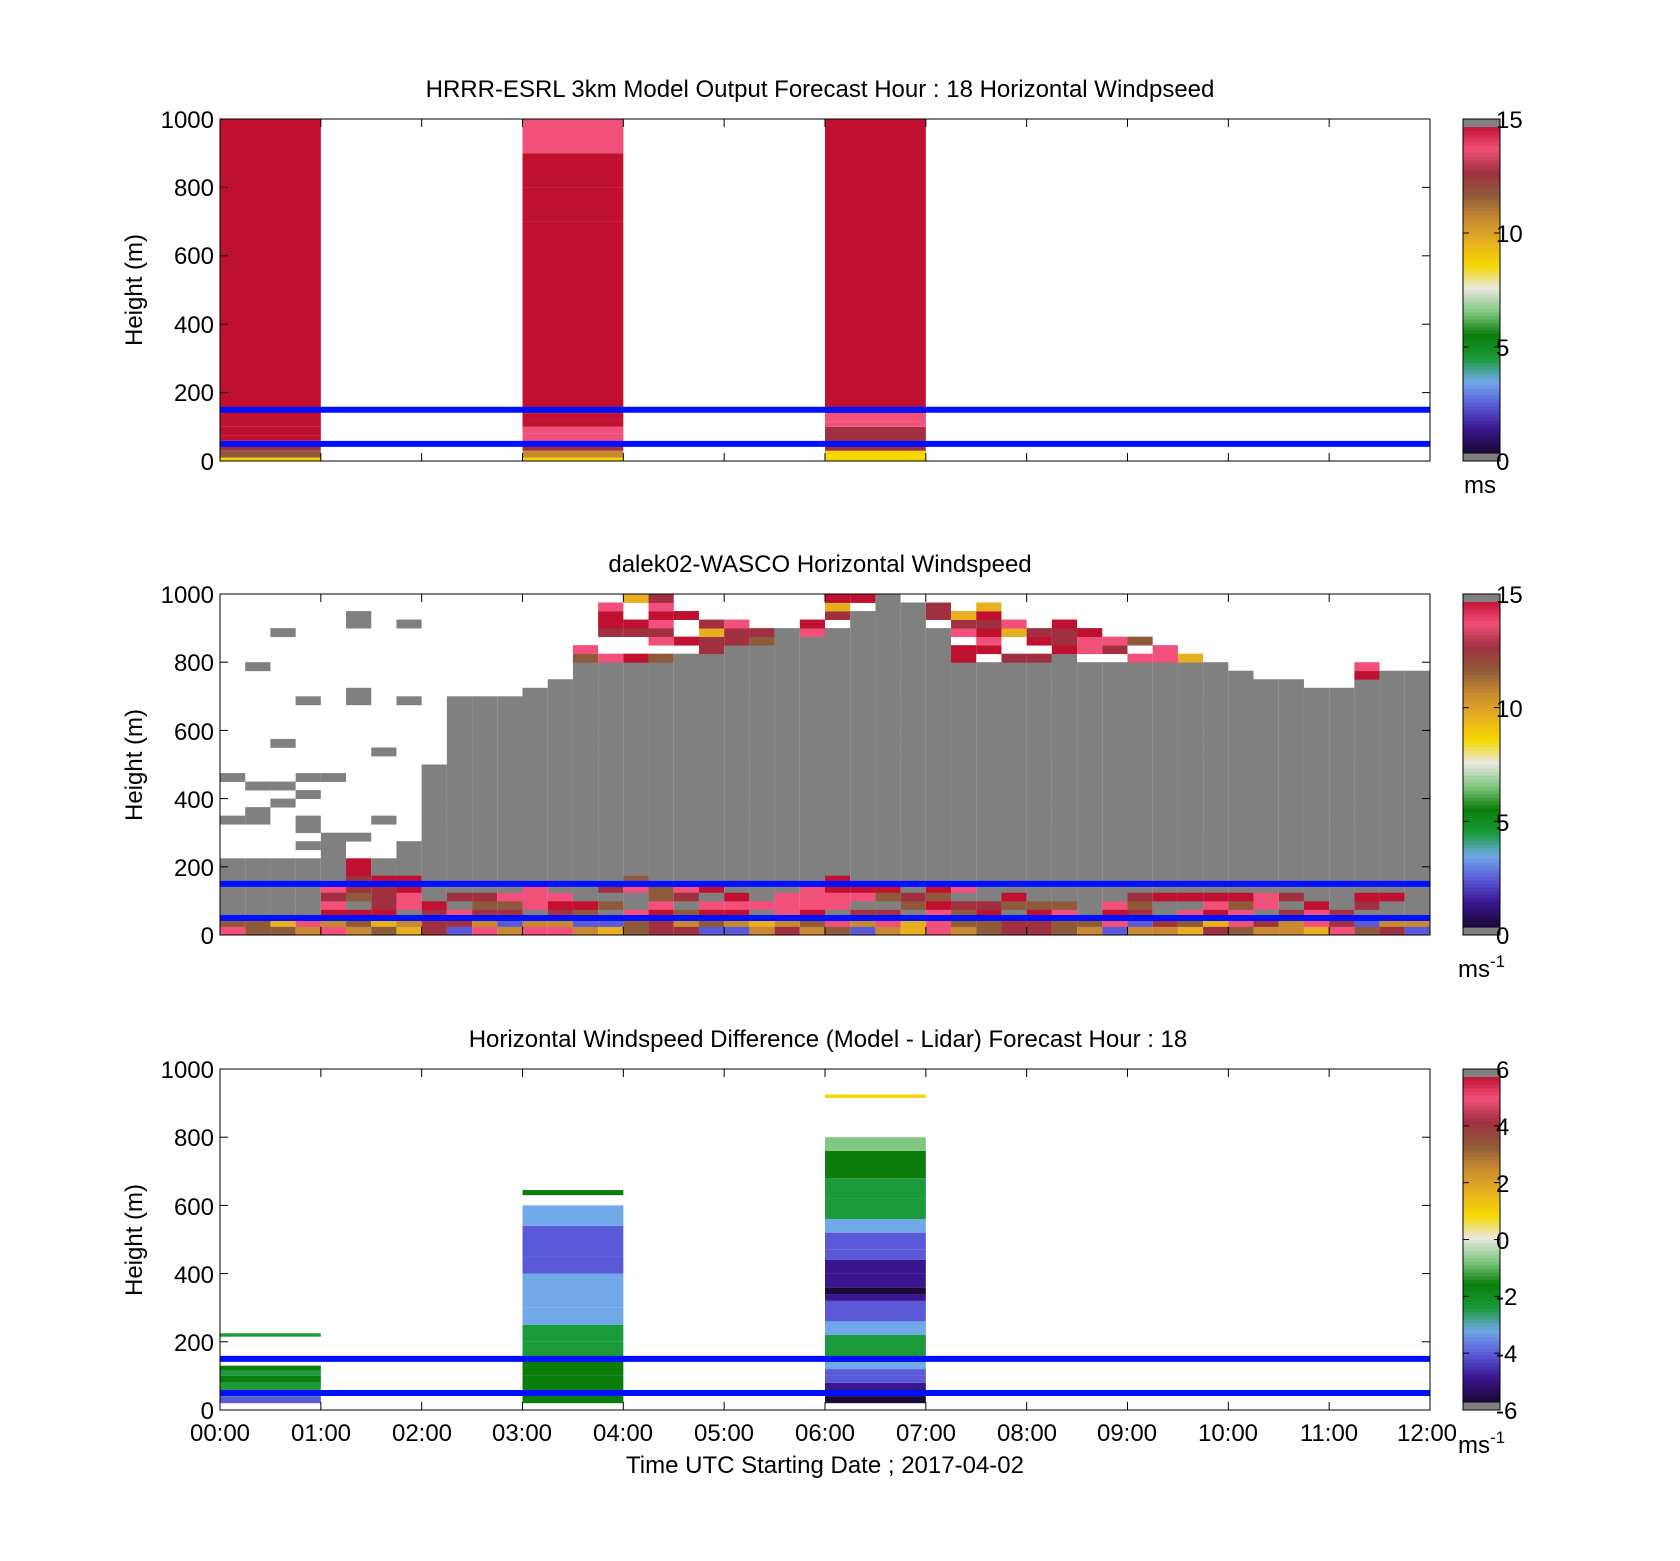 The height and width of the screenshot is (1561, 1680). Describe the element at coordinates (1502, 936) in the screenshot. I see `colorbar-tick-label: 0` at that location.